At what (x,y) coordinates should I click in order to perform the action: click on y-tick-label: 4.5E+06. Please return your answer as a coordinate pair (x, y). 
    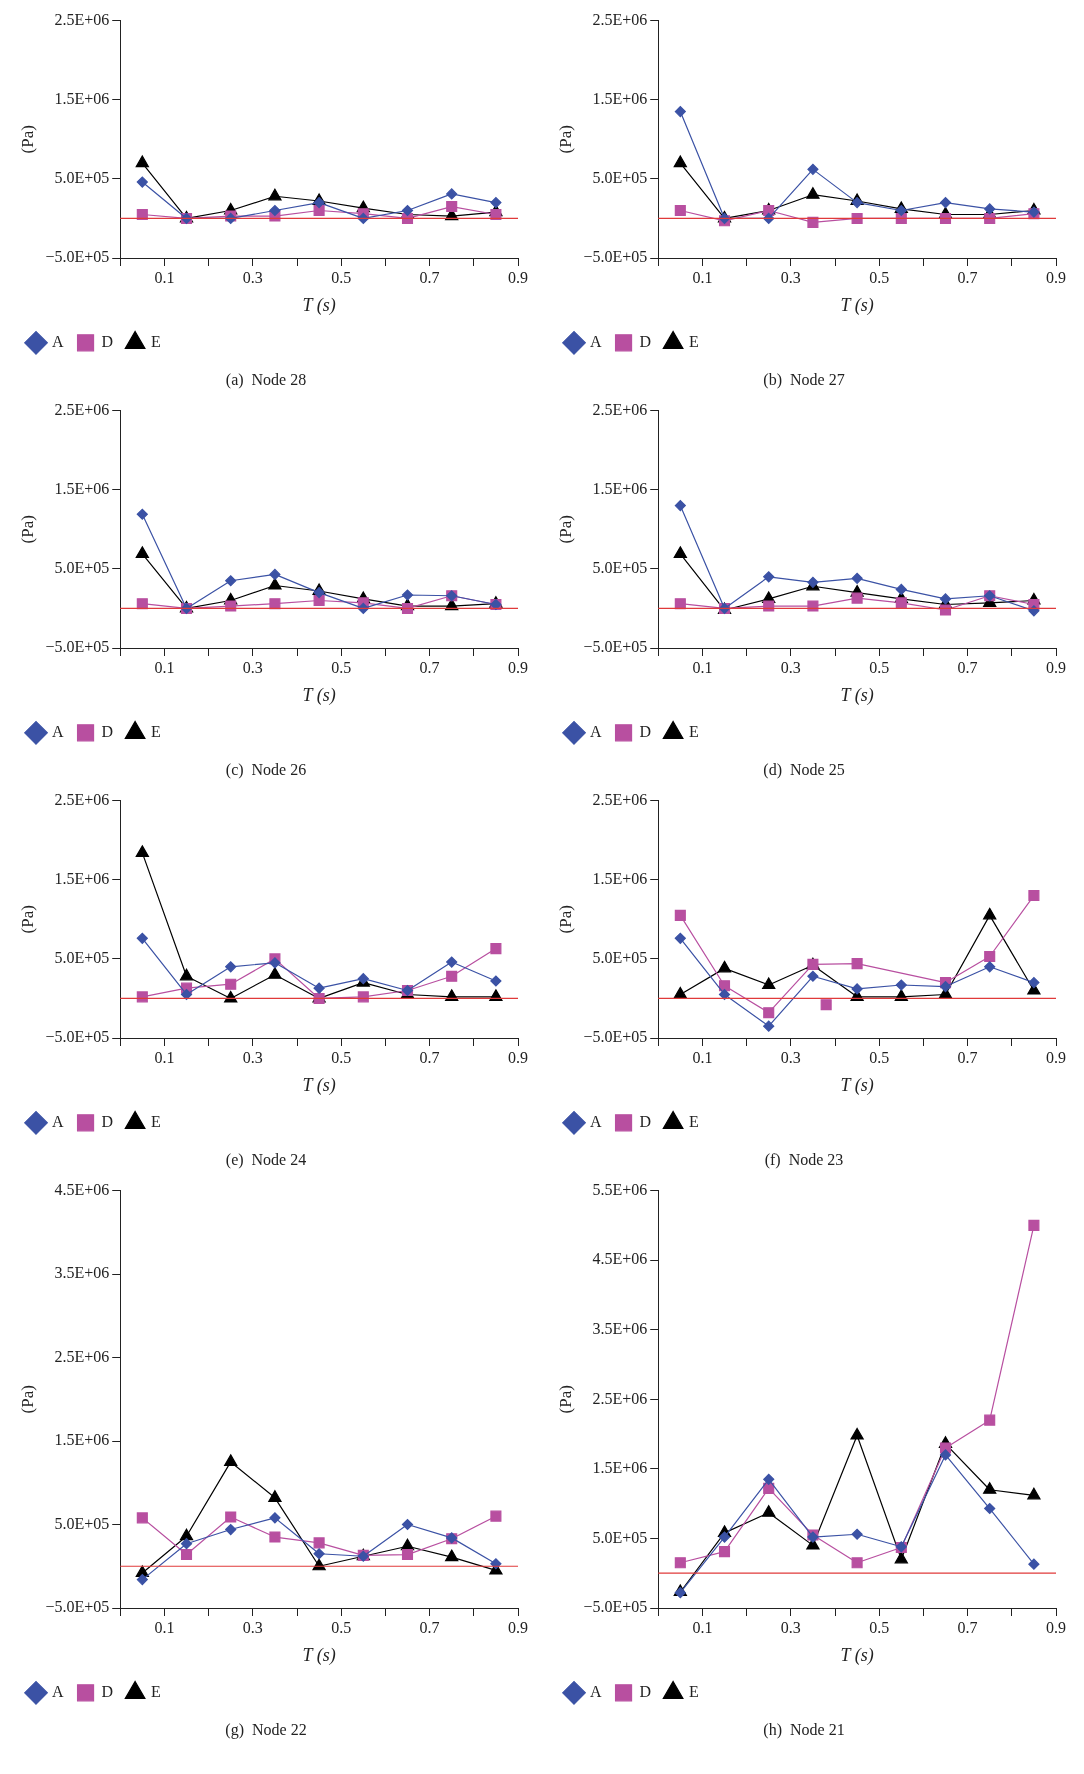
    Looking at the image, I should click on (620, 1259).